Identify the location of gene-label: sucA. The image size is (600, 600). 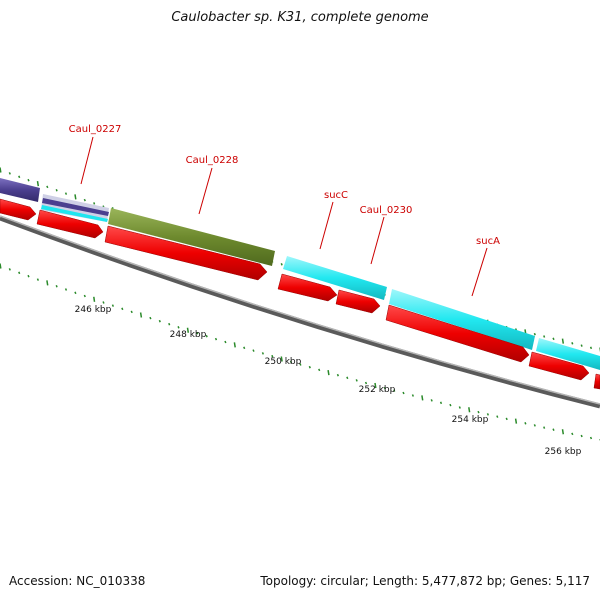
(488, 241).